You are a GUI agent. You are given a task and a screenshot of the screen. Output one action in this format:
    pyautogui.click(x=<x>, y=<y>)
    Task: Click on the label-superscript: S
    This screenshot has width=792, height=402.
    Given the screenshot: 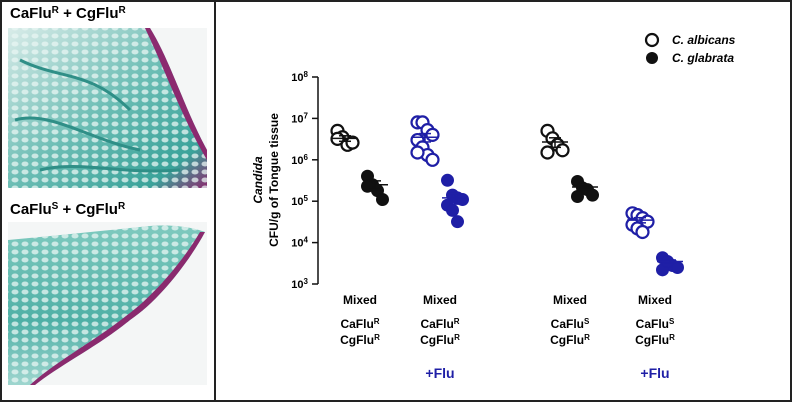 What is the action you would take?
    pyautogui.click(x=55, y=206)
    